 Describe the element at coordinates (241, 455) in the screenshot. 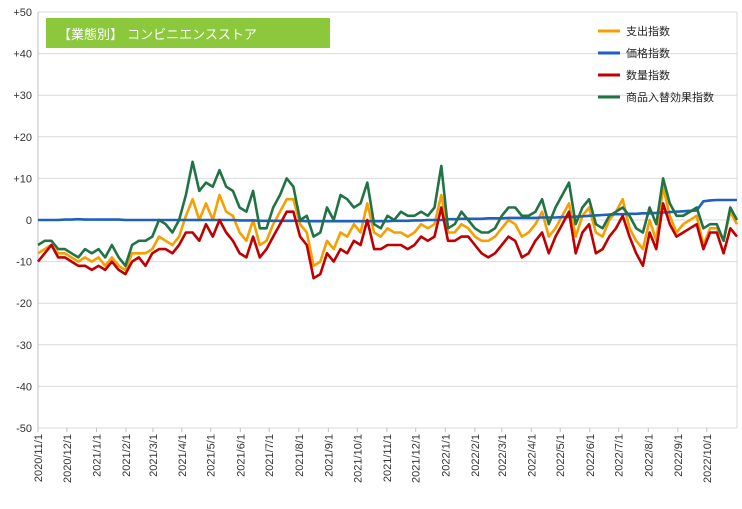

I see `x-tick-label: 2021/6/1` at that location.